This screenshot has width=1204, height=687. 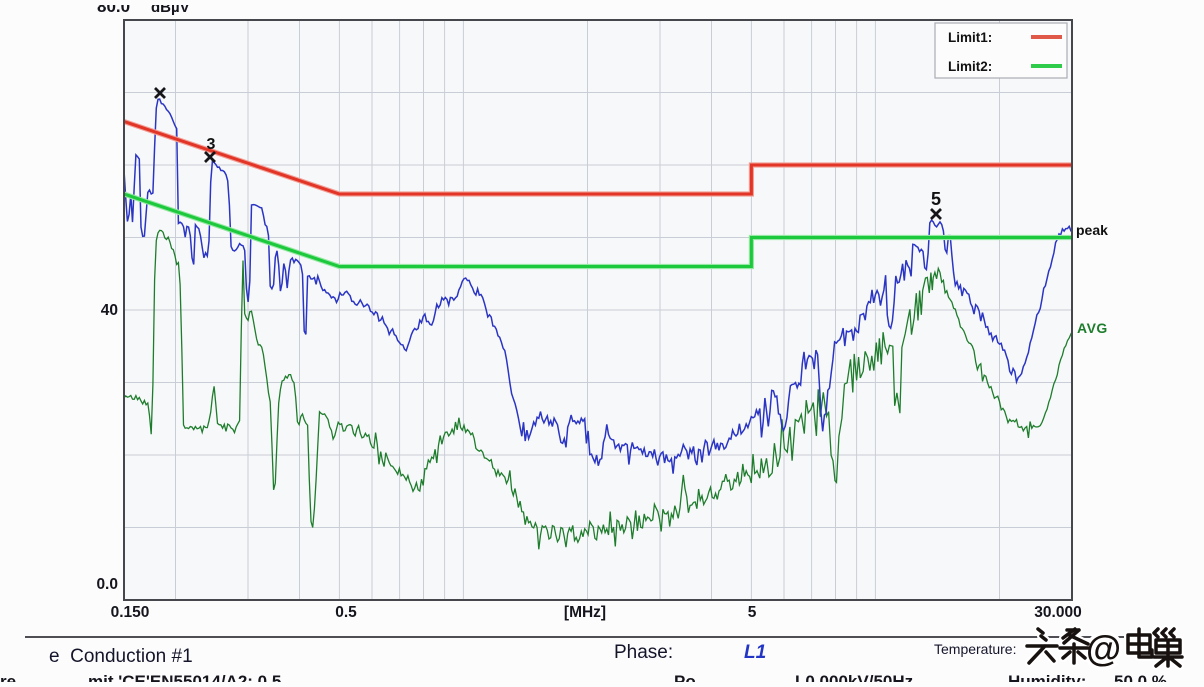 I want to click on svg-text: e Conduction #1, so click(x=121, y=656).